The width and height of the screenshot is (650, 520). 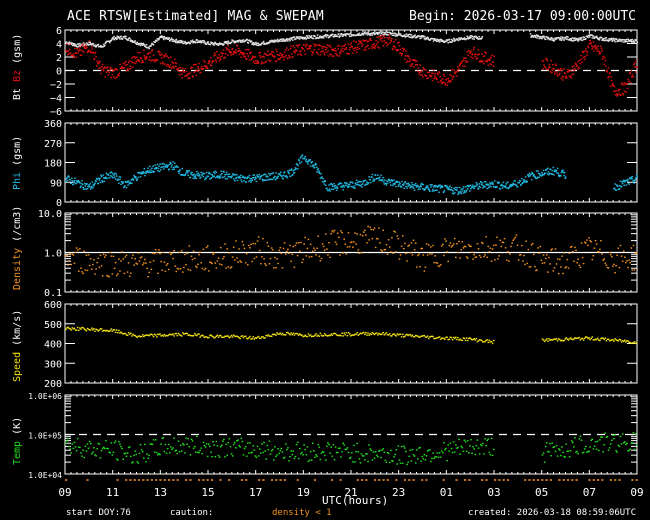 I want to click on ylabel-speed: Speed (km/s), so click(x=17, y=346).